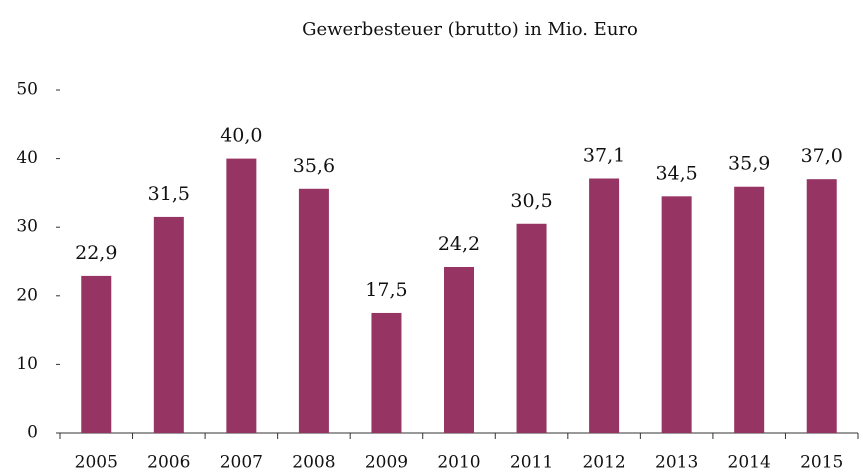  Describe the element at coordinates (27, 295) in the screenshot. I see `y-tick-label: 20` at that location.